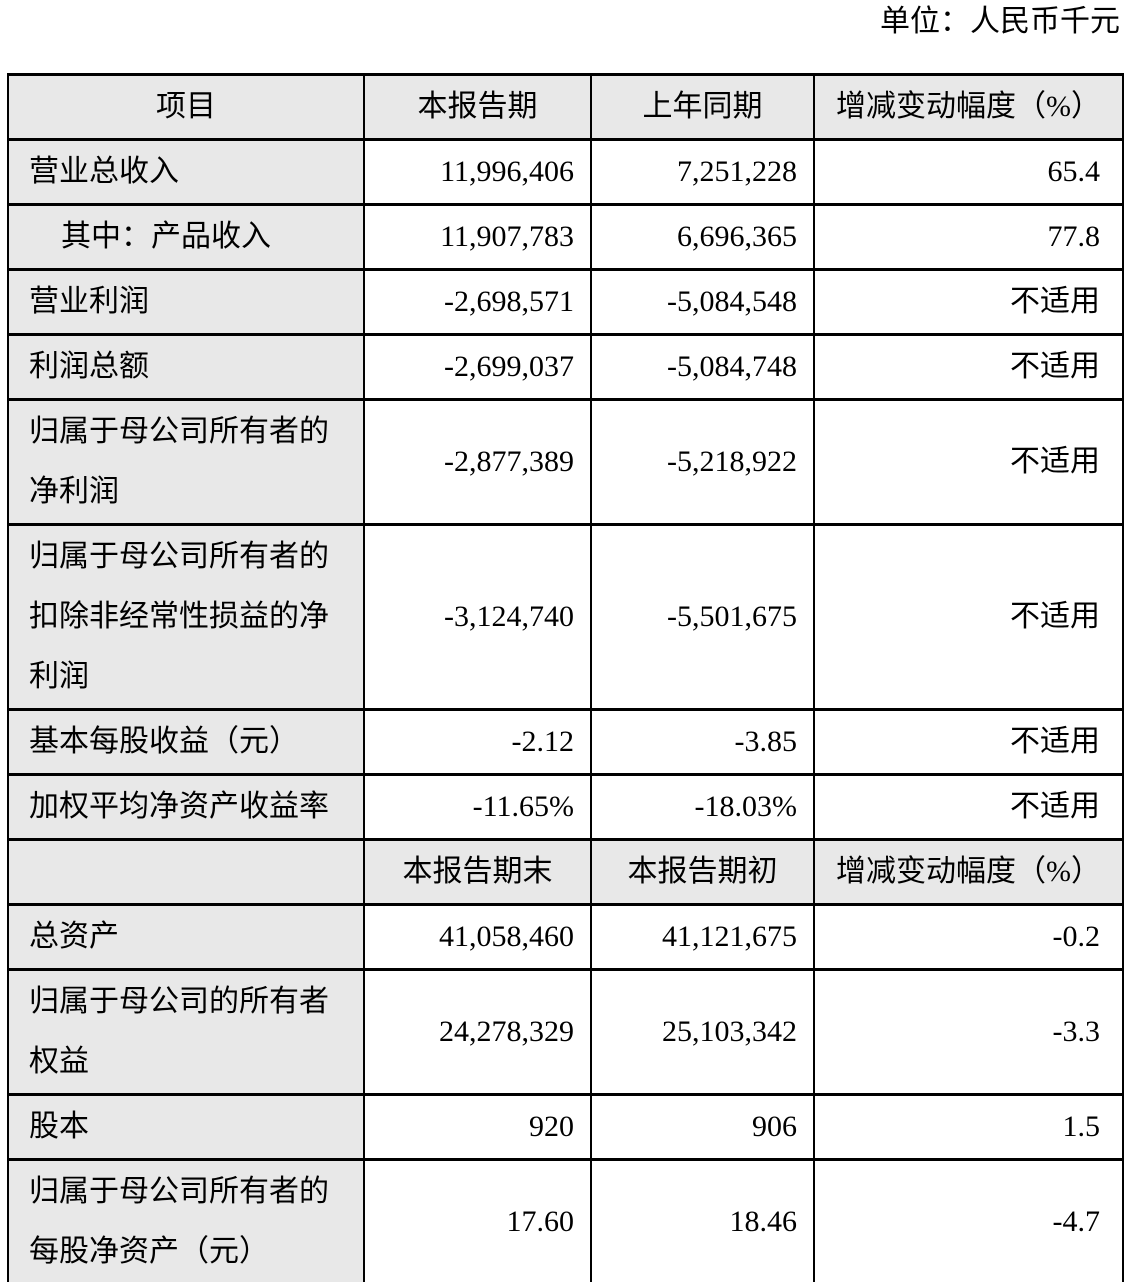 The image size is (1128, 1282). Describe the element at coordinates (702, 1220) in the screenshot. I see `prior-value-cell: 18.46` at that location.